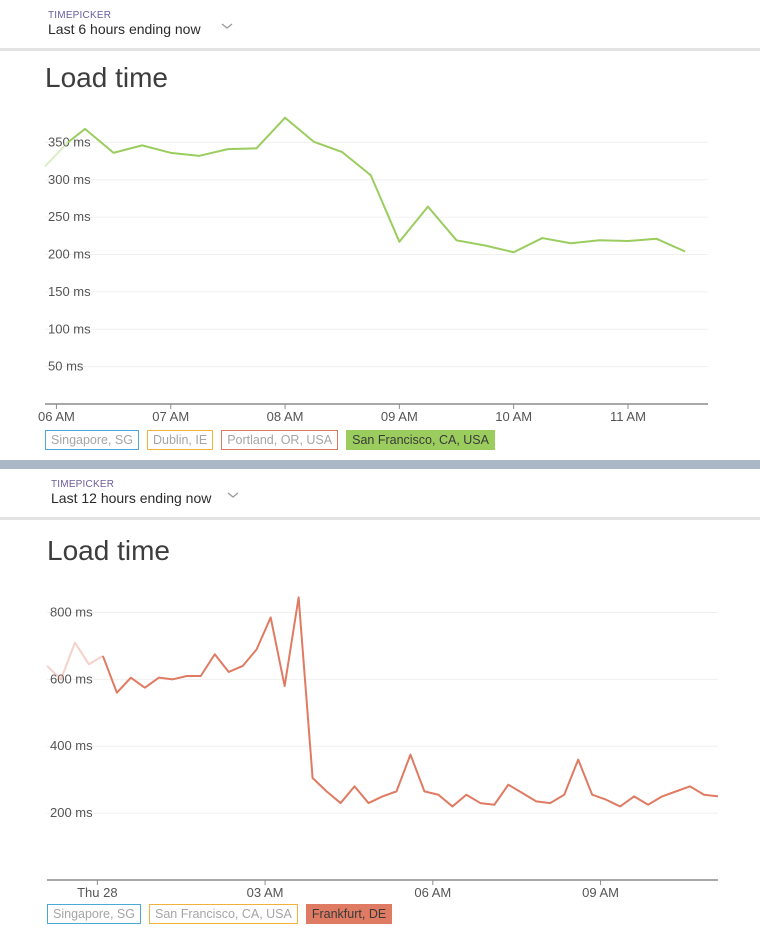 This screenshot has height=932, width=760. I want to click on x-tick-label: 07 AM, so click(170, 416).